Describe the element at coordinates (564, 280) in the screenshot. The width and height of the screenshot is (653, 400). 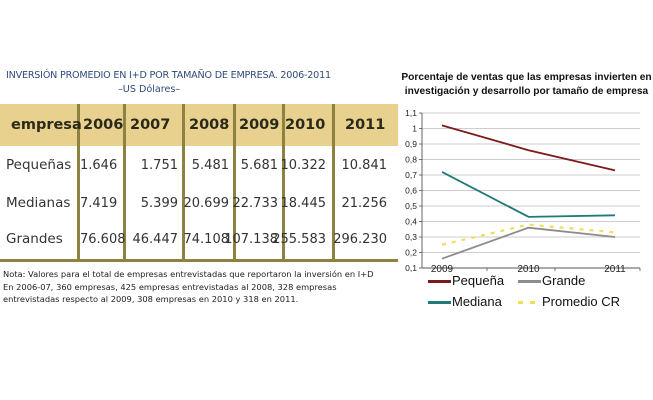
I see `legend-label: Grande` at that location.